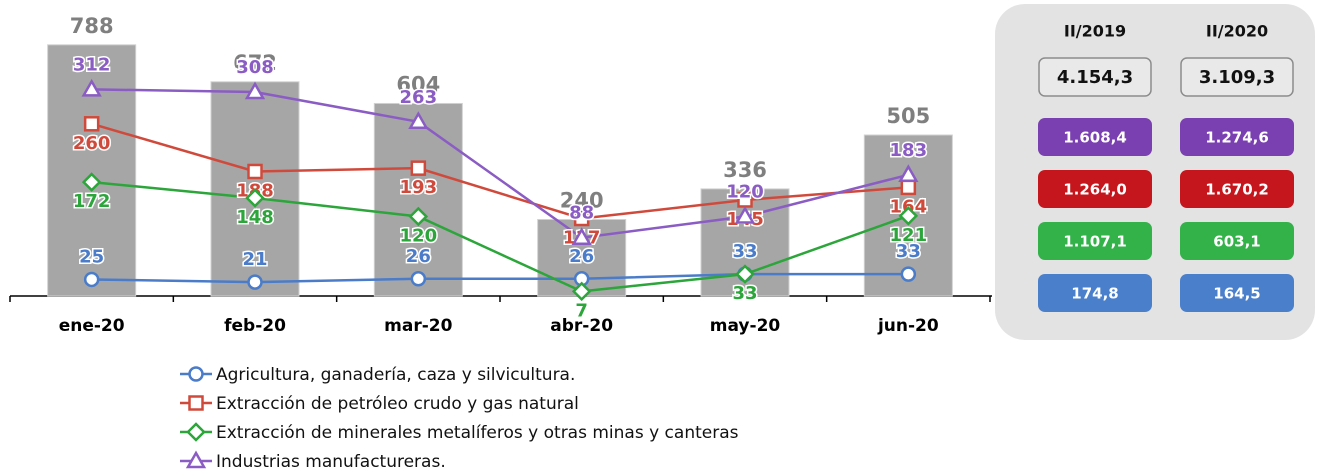 This screenshot has width=1321, height=472. Describe the element at coordinates (908, 326) in the screenshot. I see `x-tick-label: jun-20` at that location.